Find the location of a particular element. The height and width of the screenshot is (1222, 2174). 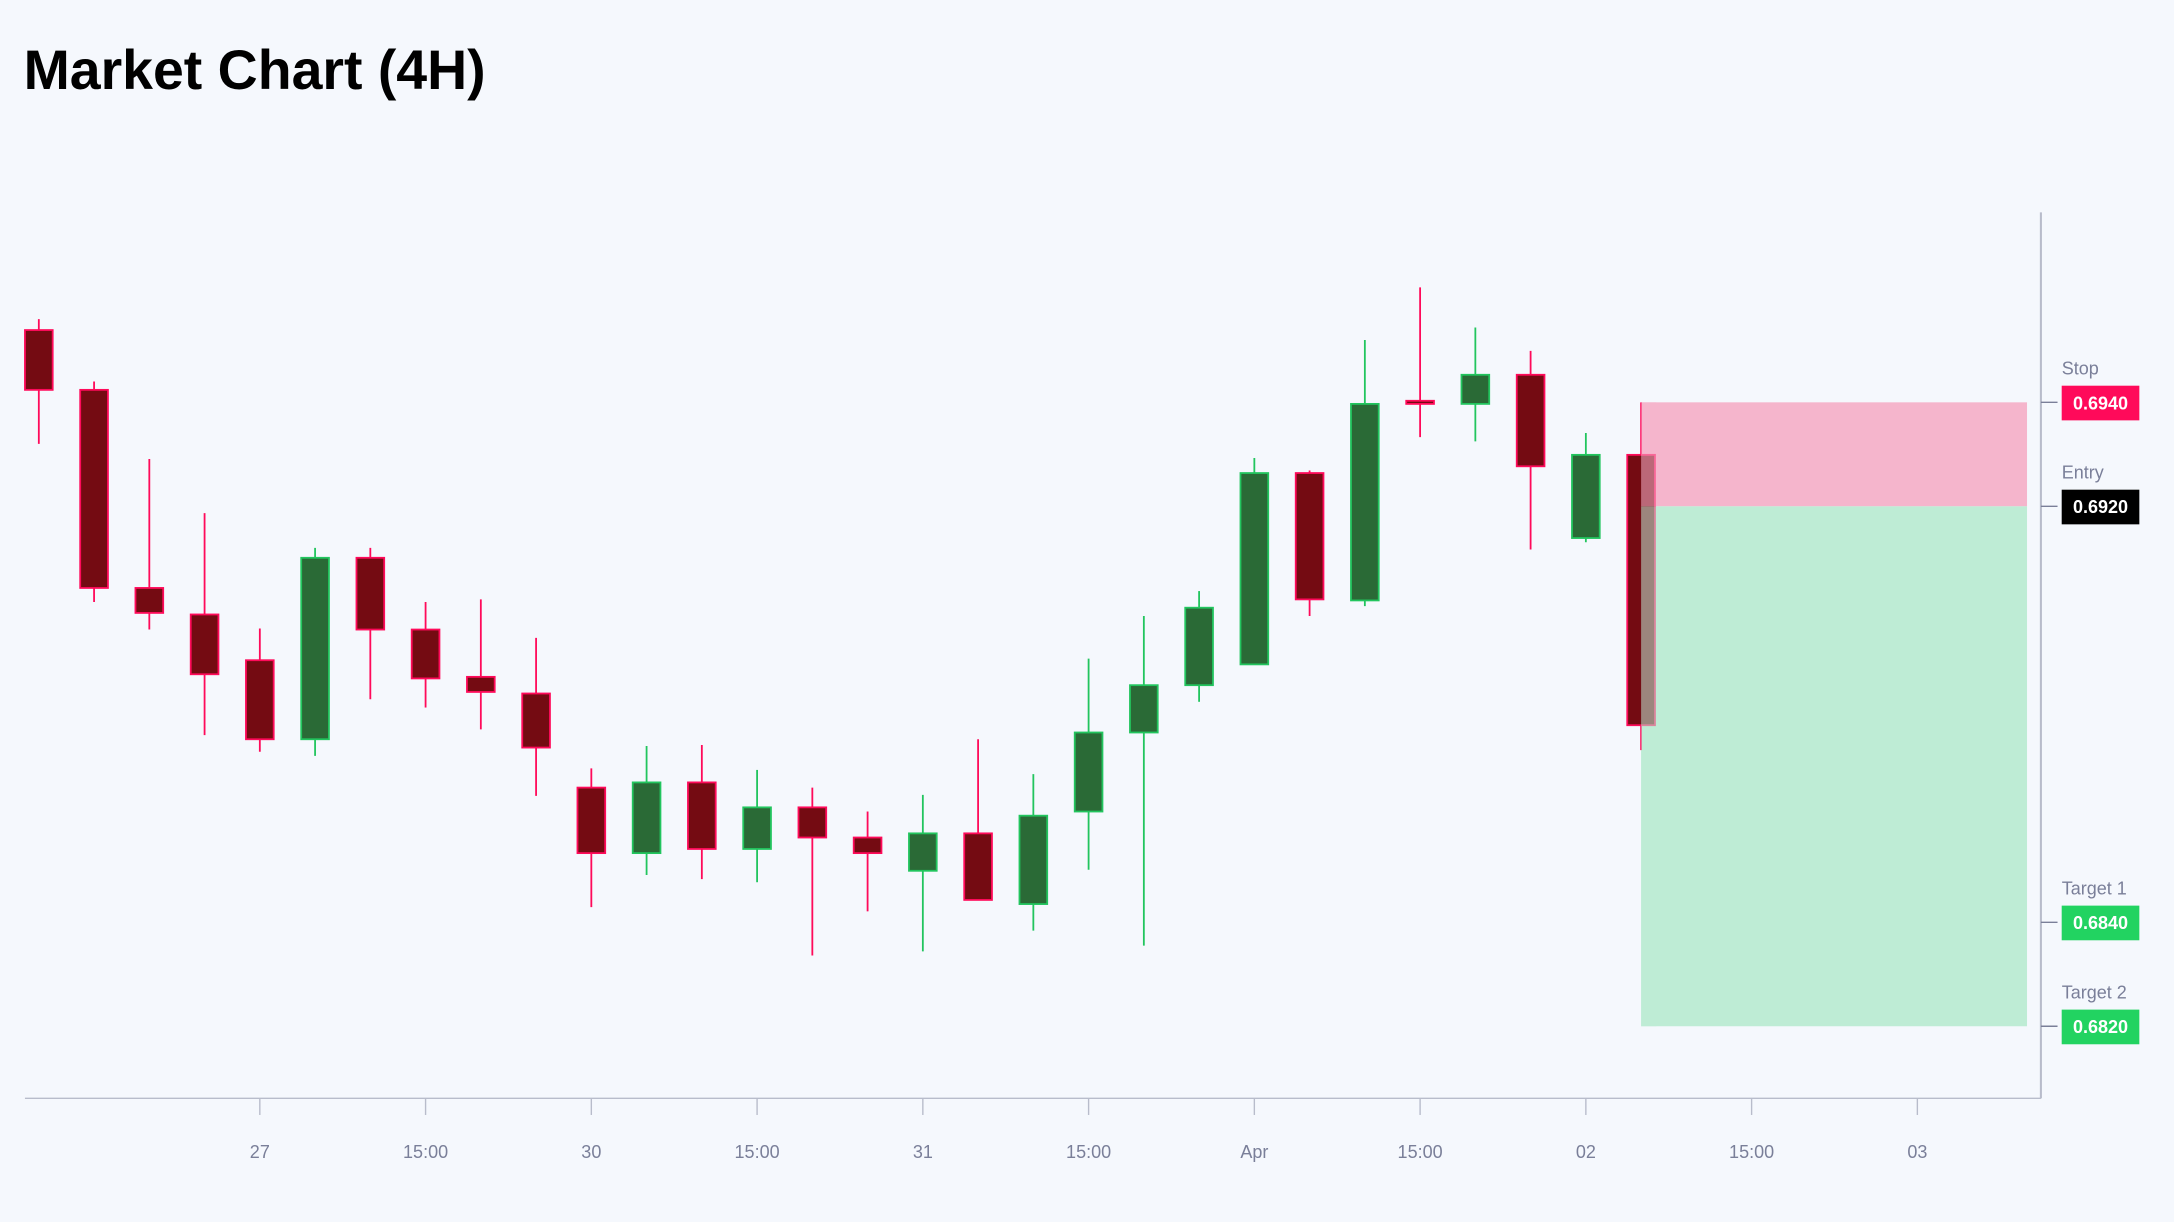

level-name: Target 2 is located at coordinates (2094, 993).